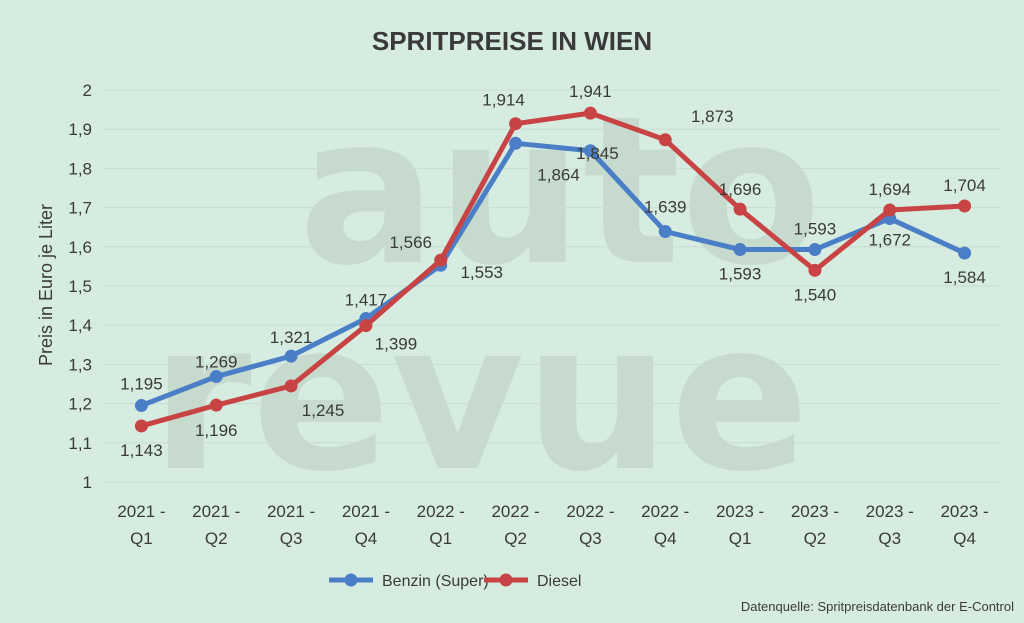  I want to click on y-tick-label: 1,5, so click(80, 286).